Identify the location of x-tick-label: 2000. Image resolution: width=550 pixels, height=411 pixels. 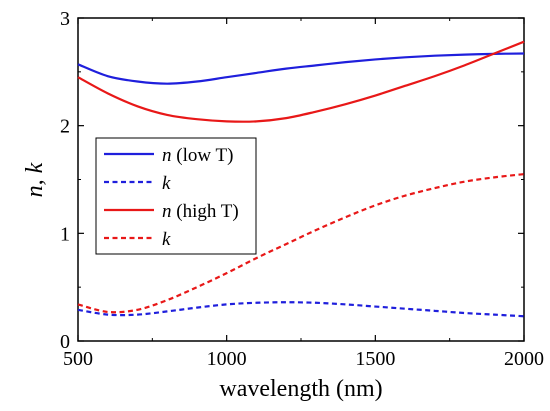
(524, 359).